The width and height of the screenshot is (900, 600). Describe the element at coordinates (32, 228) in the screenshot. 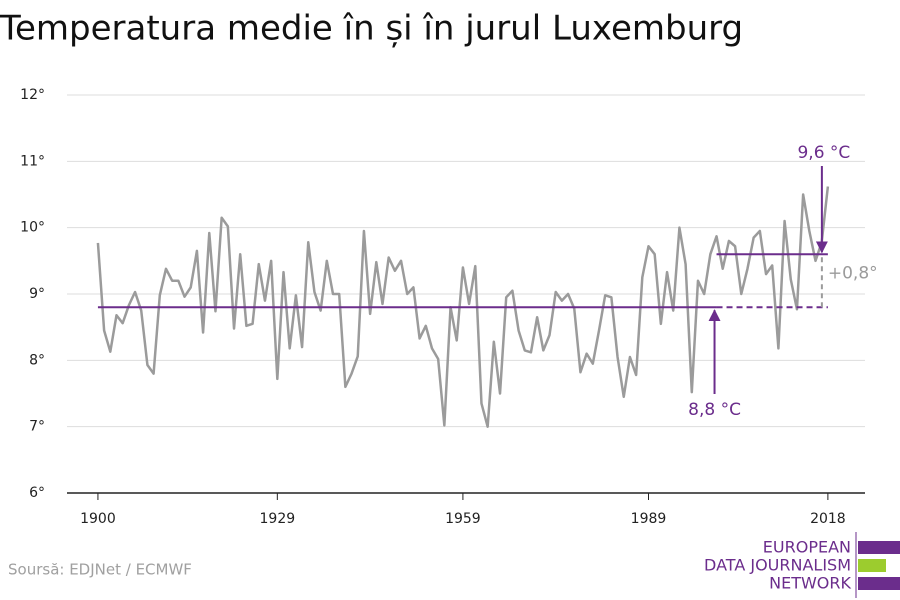

I see `y-tick-label: 10°` at that location.